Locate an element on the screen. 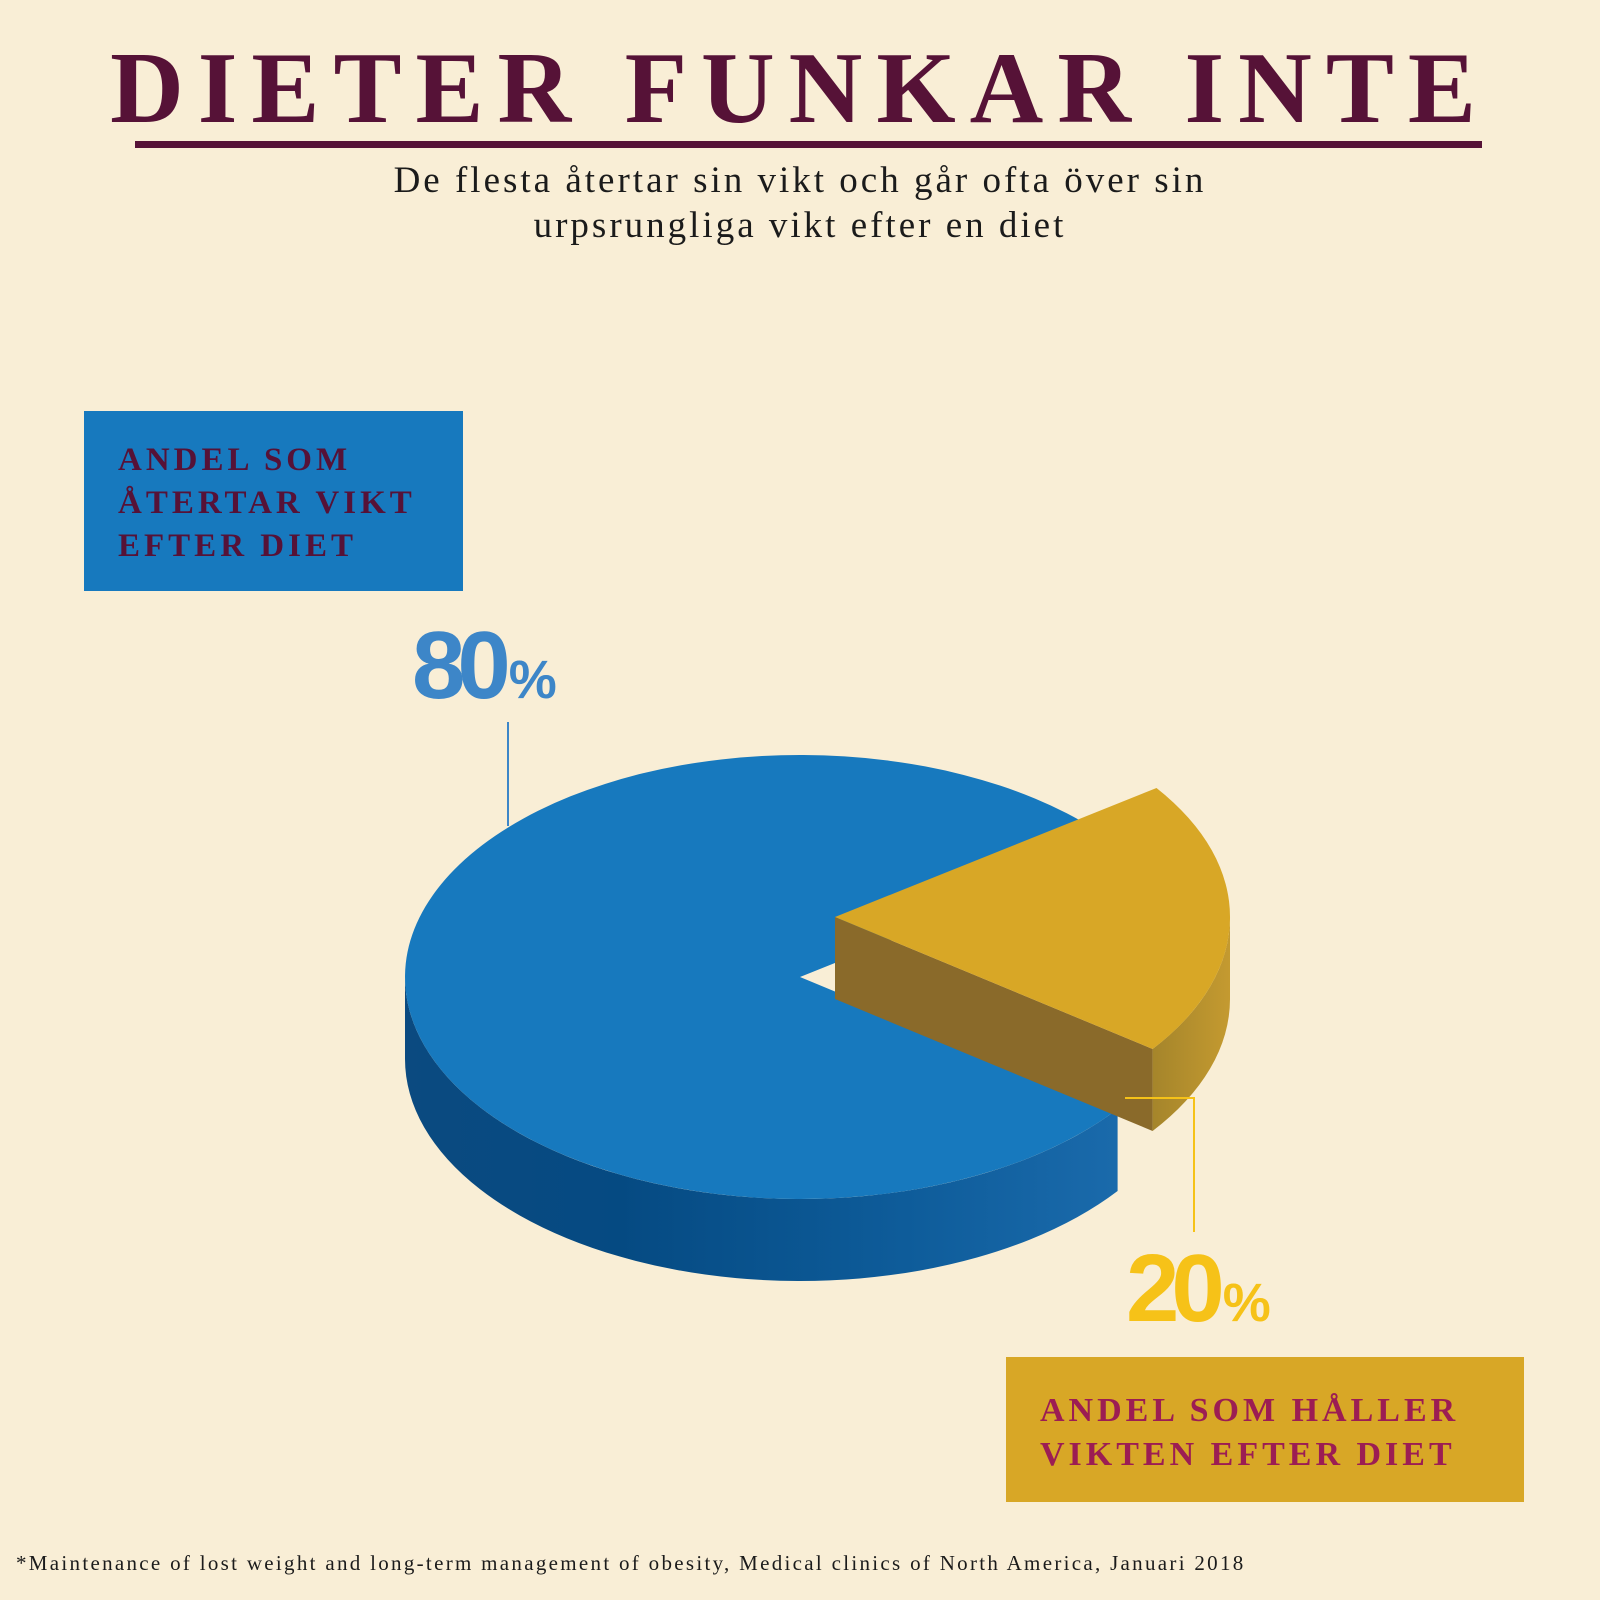  chart-title: DIETER FUNKAR INTE is located at coordinates (800, 88).